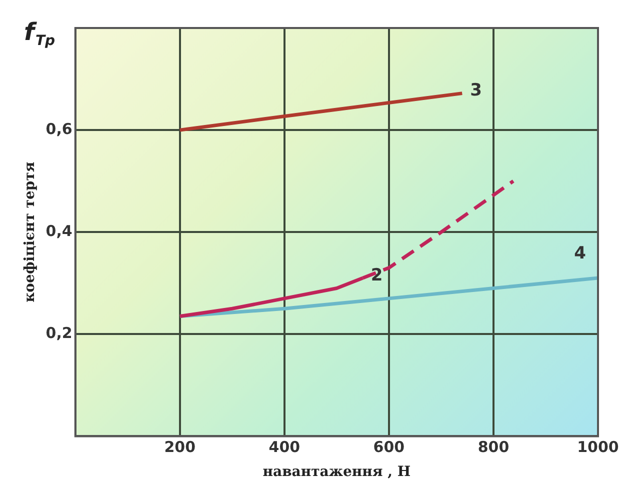 This screenshot has width=622, height=493. I want to click on series-label: 2, so click(376, 275).